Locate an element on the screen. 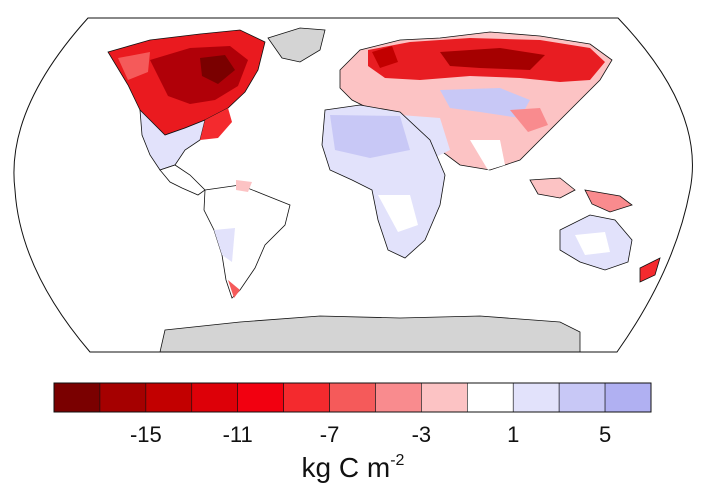 This screenshot has width=706, height=502. africa is located at coordinates (383, 181).